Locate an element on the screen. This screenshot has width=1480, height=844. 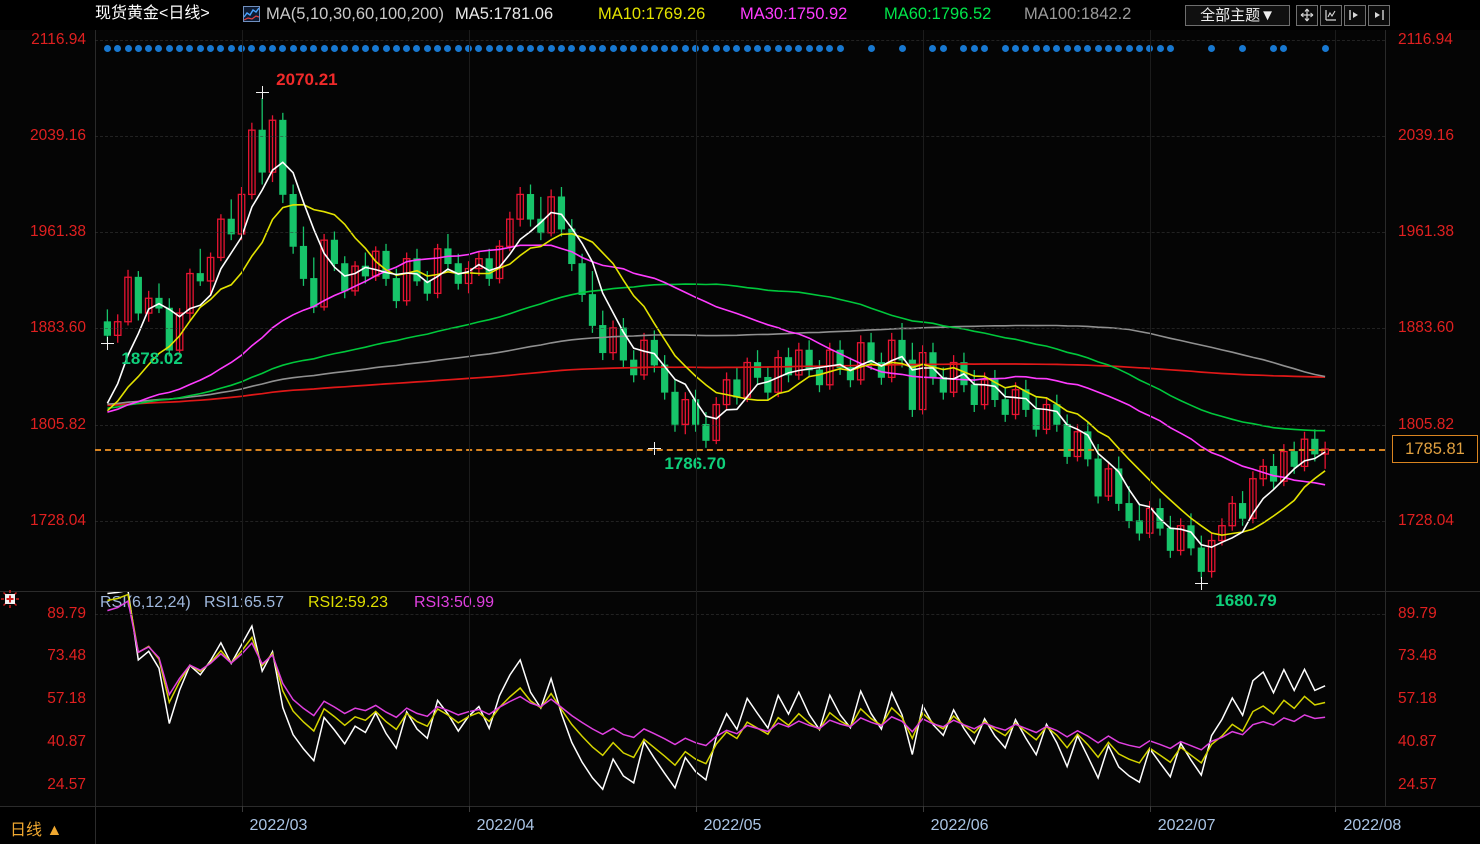
ma60-value: MA60:1796.52 is located at coordinates (938, 14).